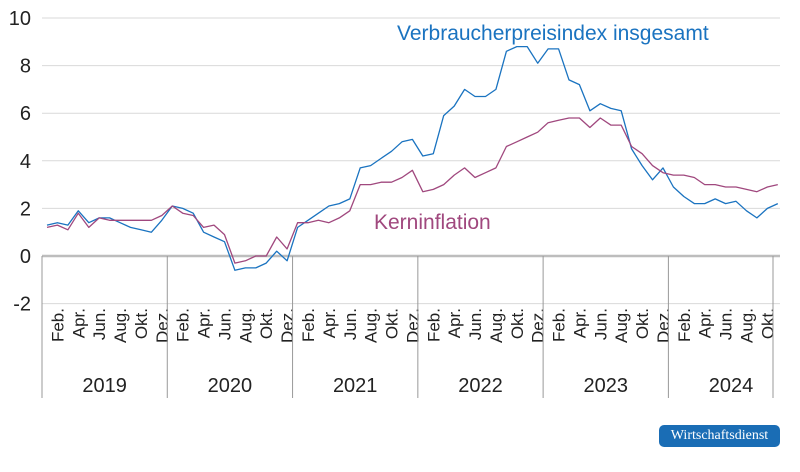 The image size is (800, 472). What do you see at coordinates (25, 114) in the screenshot?
I see `y-tick-label: 6` at bounding box center [25, 114].